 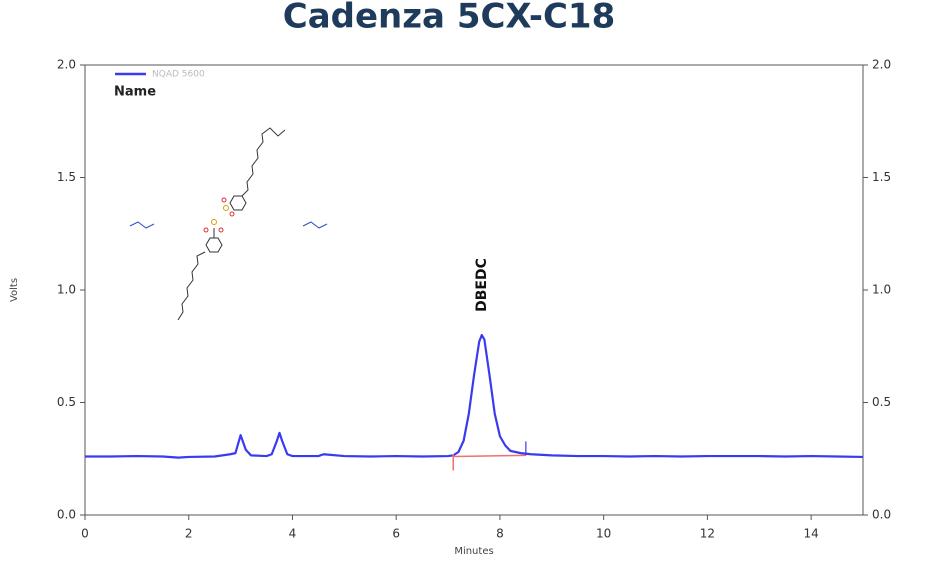 What do you see at coordinates (881, 177) in the screenshot?
I see `y2-tick-label: 1.5` at bounding box center [881, 177].